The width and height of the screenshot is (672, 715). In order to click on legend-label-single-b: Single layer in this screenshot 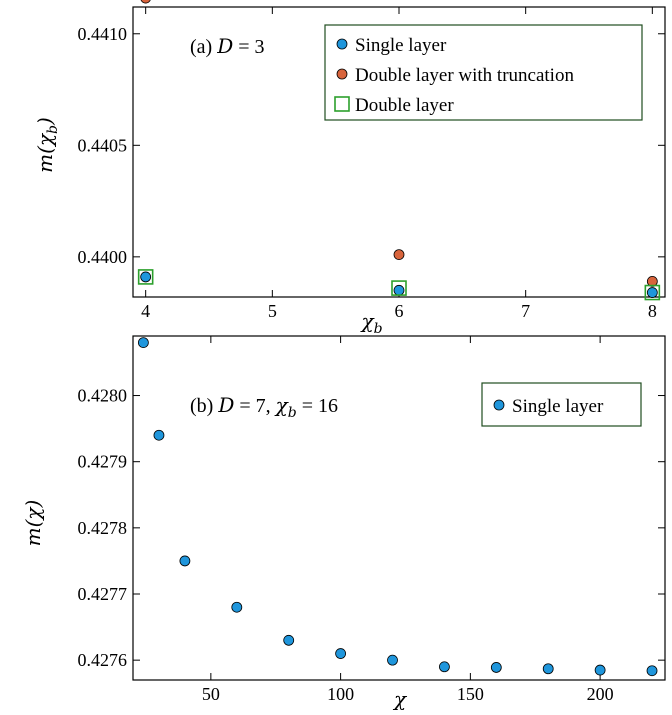, I will do `click(558, 406)`.